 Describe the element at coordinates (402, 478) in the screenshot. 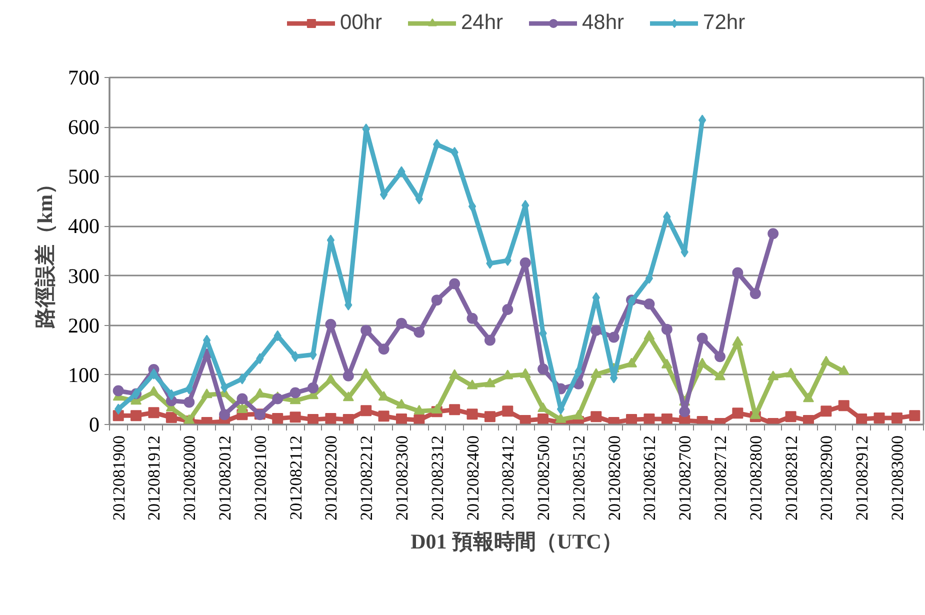

I see `x-tick-label: 2012082300` at that location.